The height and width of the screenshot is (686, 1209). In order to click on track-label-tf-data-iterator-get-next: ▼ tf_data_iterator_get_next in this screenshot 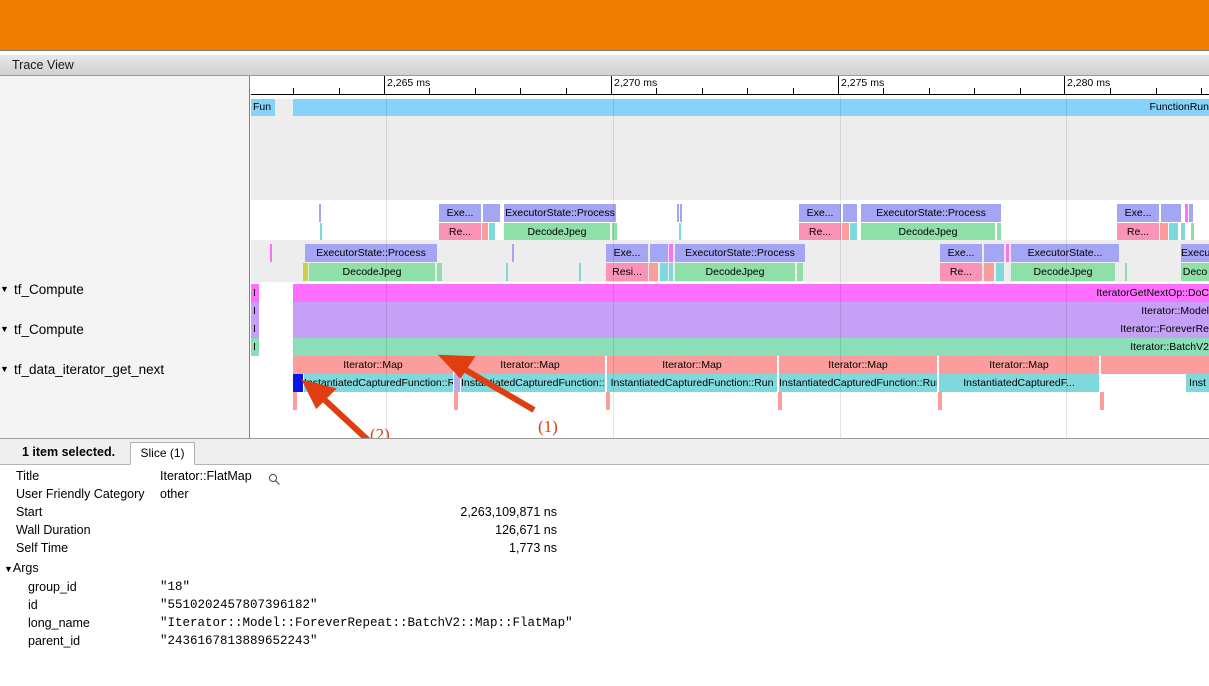, I will do `click(82, 369)`.